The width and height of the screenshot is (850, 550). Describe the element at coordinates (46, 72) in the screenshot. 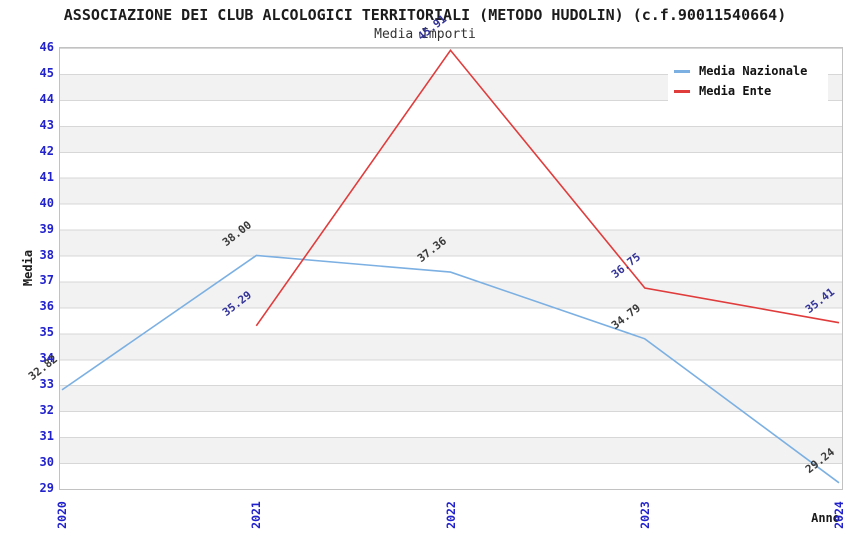

I see `y-tick-label: 45` at that location.